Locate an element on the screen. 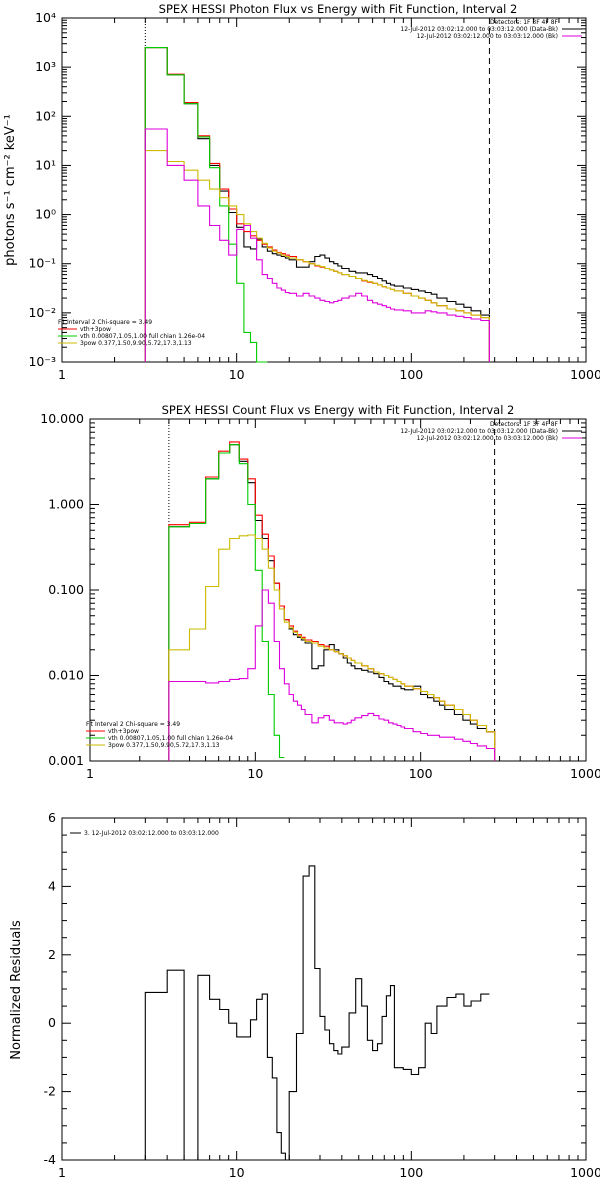 The width and height of the screenshot is (600, 1200). residuals-y-axis-label: Normalized Residuals is located at coordinates (16, 990).